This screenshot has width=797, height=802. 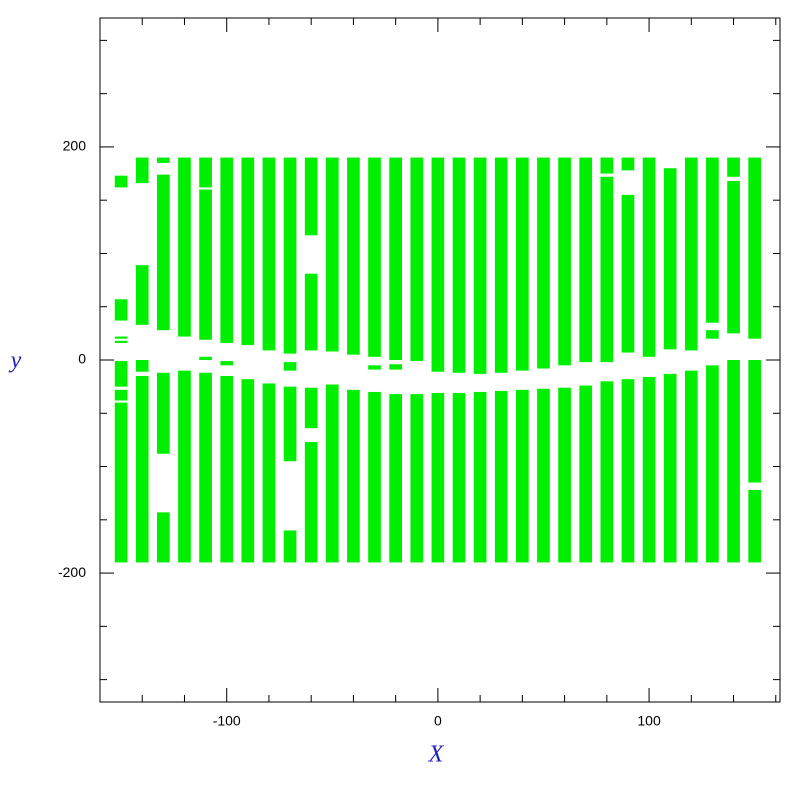 I want to click on x-axis-title: X, so click(x=436, y=755).